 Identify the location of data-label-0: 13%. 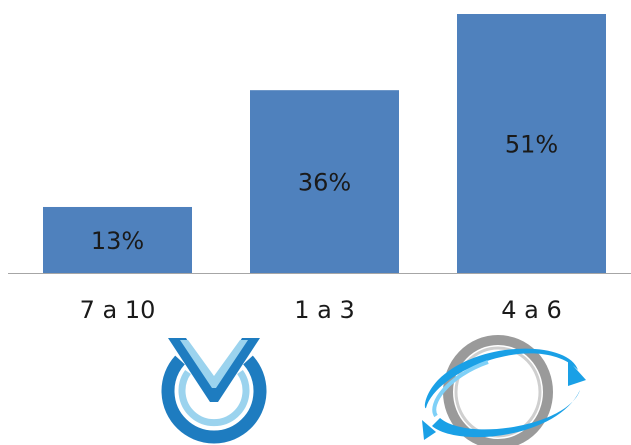
(117, 241).